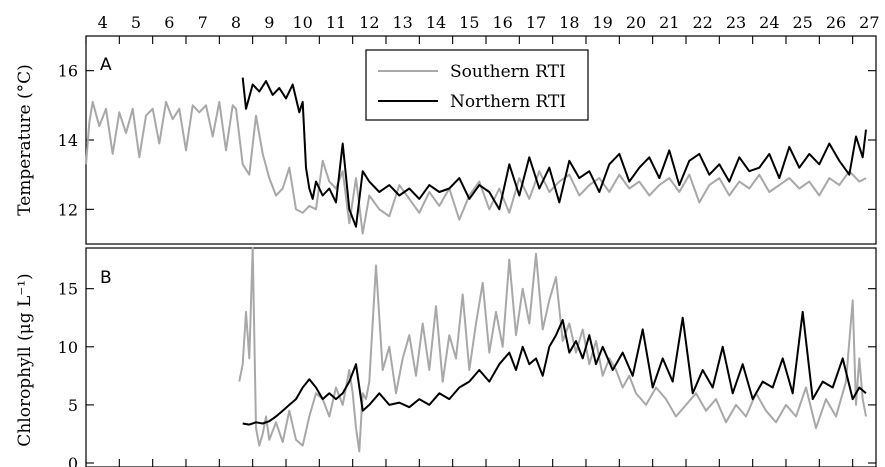 This screenshot has height=467, width=885. What do you see at coordinates (169, 22) in the screenshot?
I see `top-x-tick-label: 6` at bounding box center [169, 22].